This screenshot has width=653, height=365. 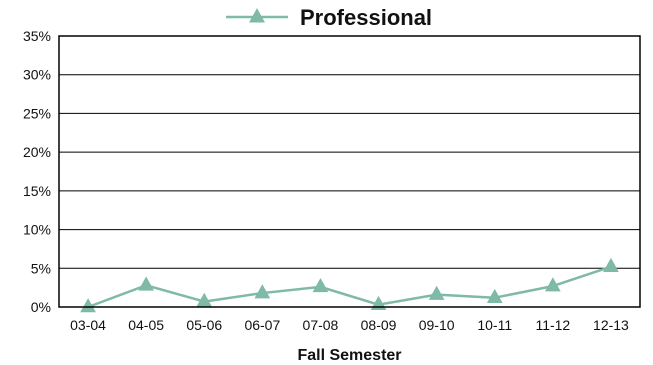 I want to click on x-tick-label-2: 05-06, so click(x=204, y=325).